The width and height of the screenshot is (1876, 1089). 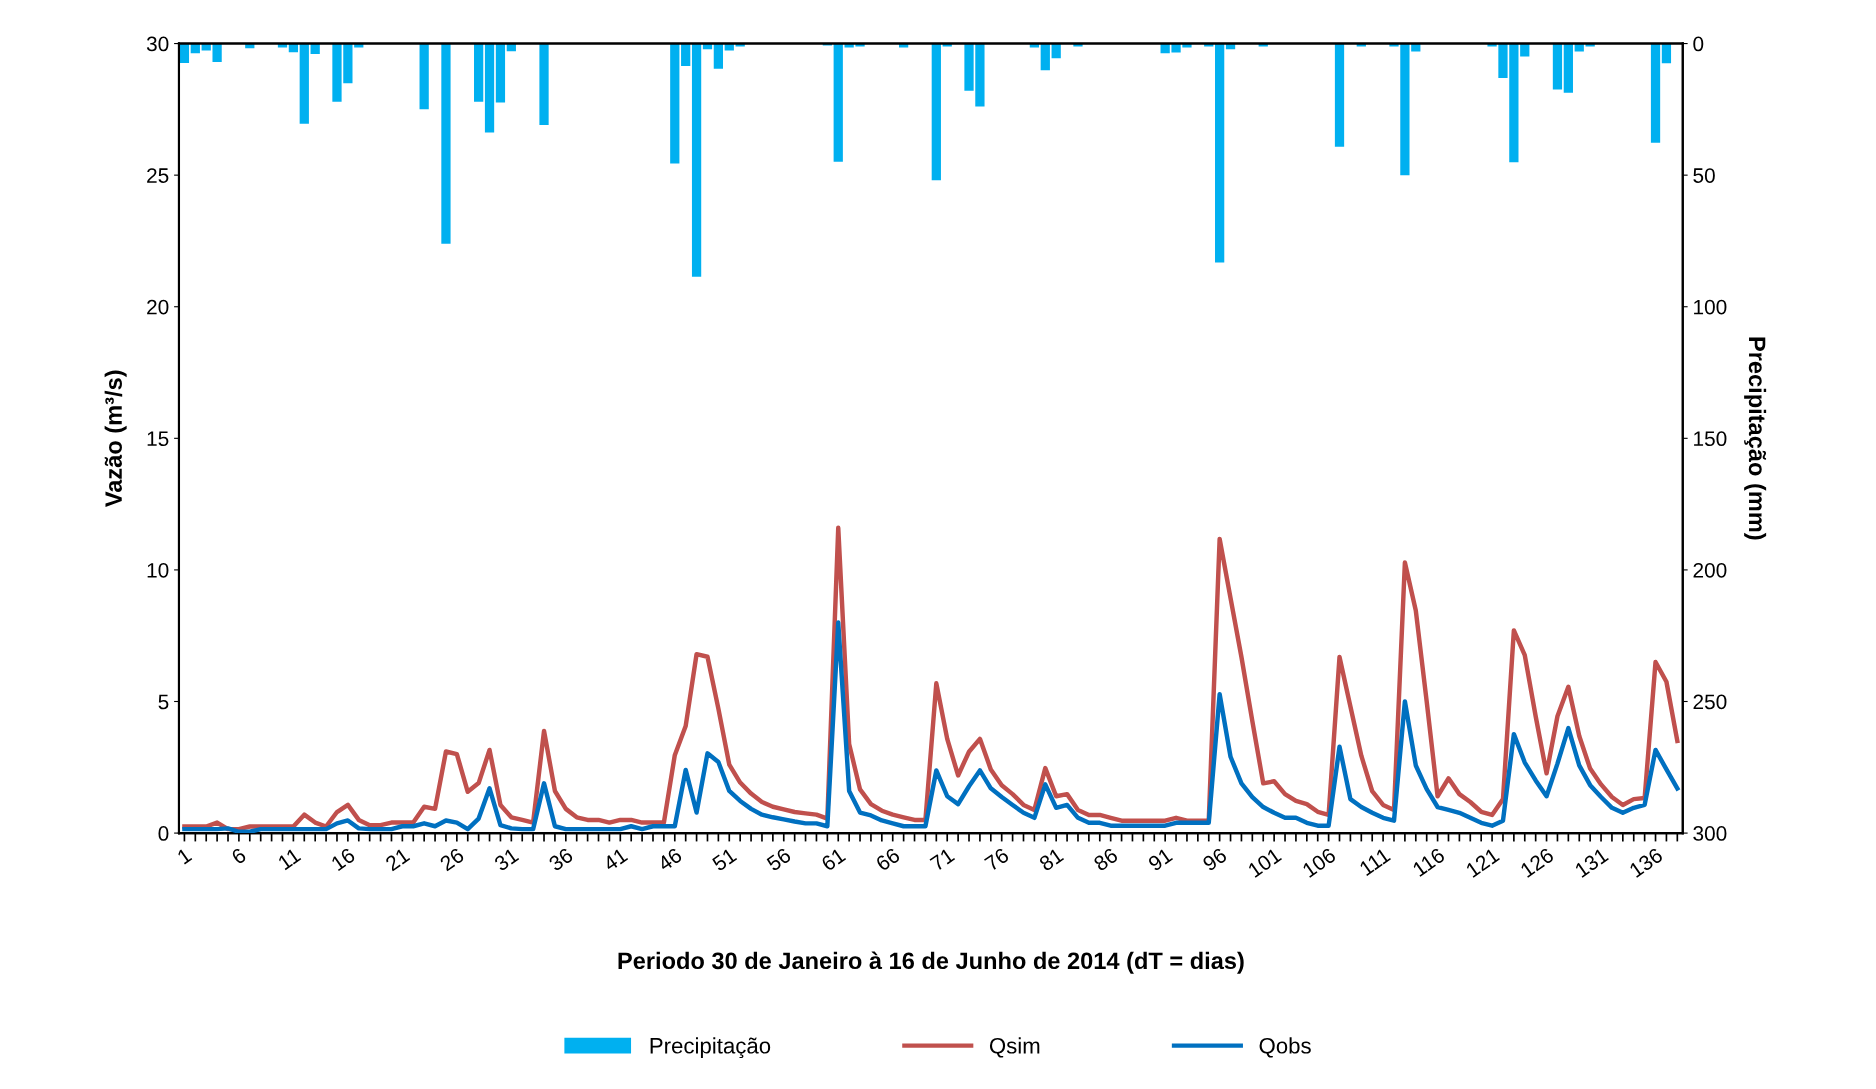 I want to click on legend-label: Qsim, so click(x=1014, y=1047).